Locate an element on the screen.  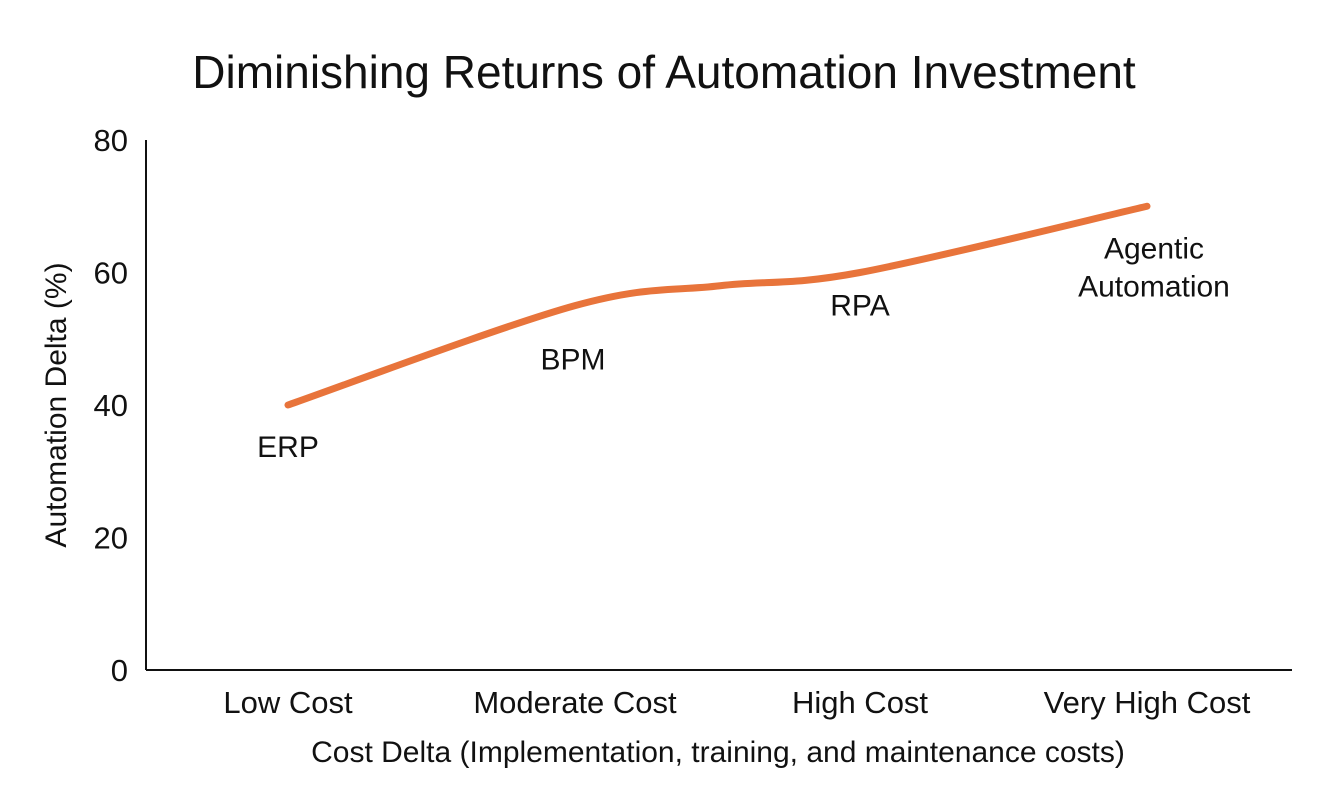
y-axis-title: Automation Delta (%) is located at coordinates (56, 404).